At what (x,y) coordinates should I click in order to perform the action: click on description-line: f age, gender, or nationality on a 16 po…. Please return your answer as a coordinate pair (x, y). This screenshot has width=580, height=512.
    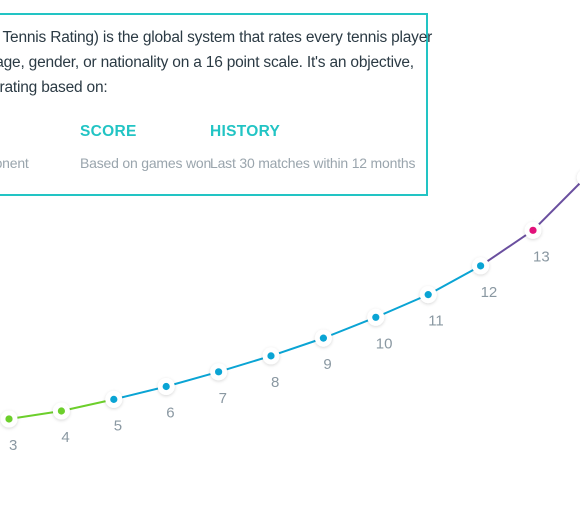
    Looking at the image, I should click on (207, 62).